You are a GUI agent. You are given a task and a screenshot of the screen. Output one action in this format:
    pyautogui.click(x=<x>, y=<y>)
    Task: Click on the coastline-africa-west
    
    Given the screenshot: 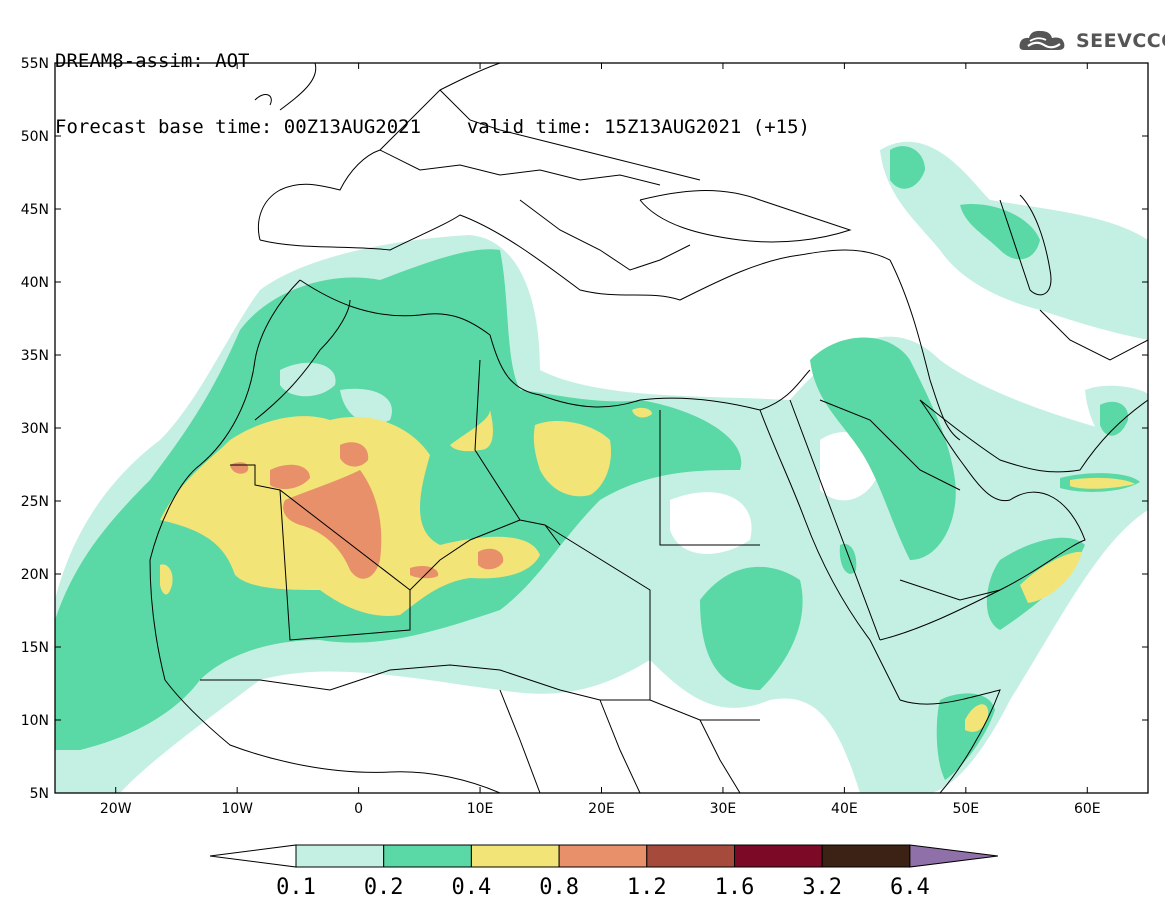 What is the action you would take?
    pyautogui.click(x=225, y=420)
    